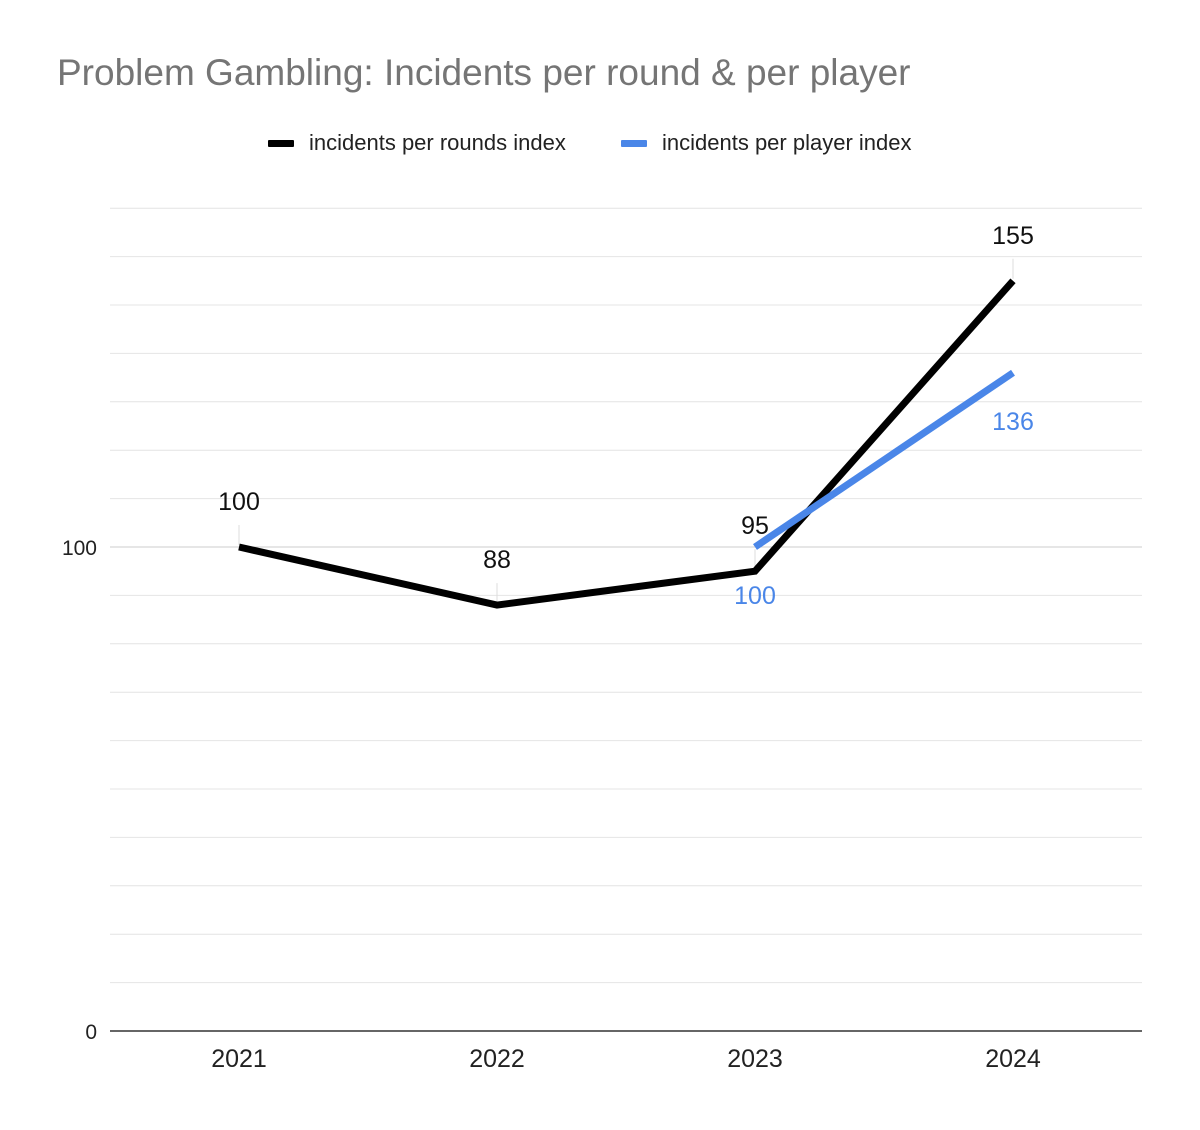  What do you see at coordinates (91, 1032) in the screenshot?
I see `y-tick-label: 0` at bounding box center [91, 1032].